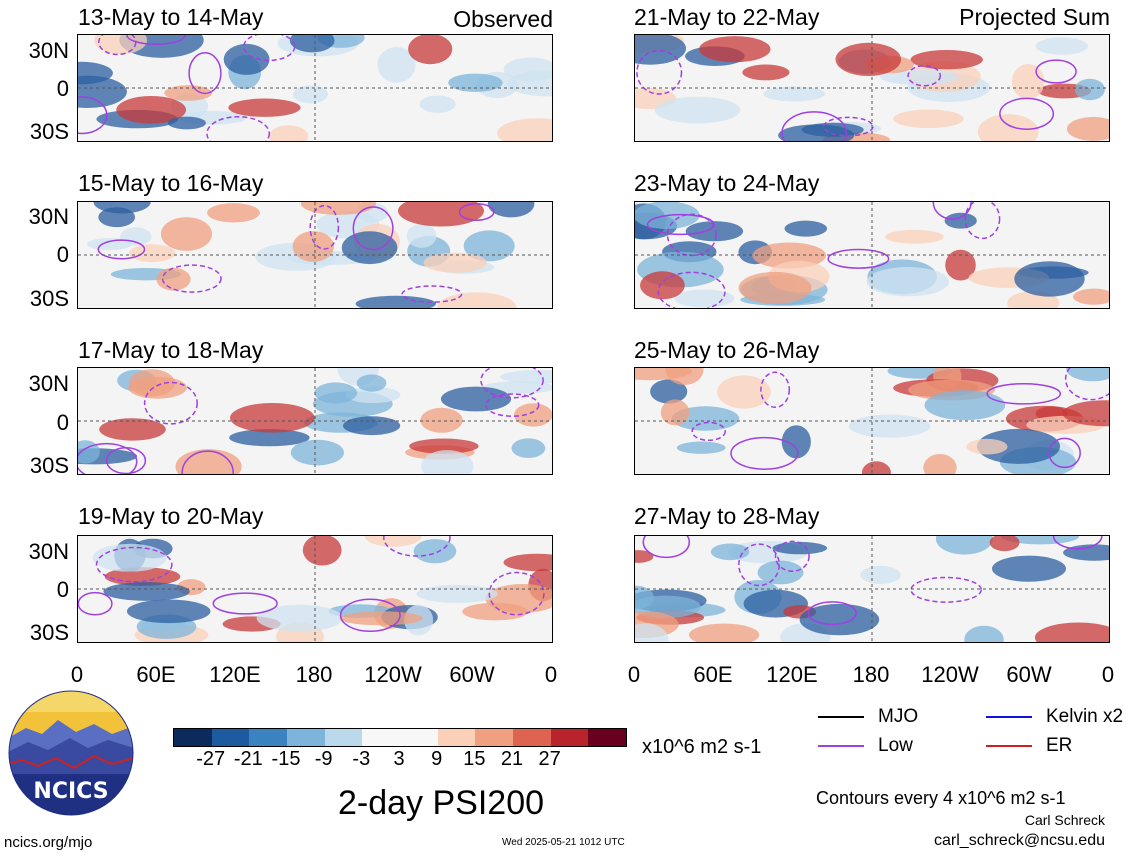 The width and height of the screenshot is (1135, 856). I want to click on lat-0-row1: 0, so click(62, 88).